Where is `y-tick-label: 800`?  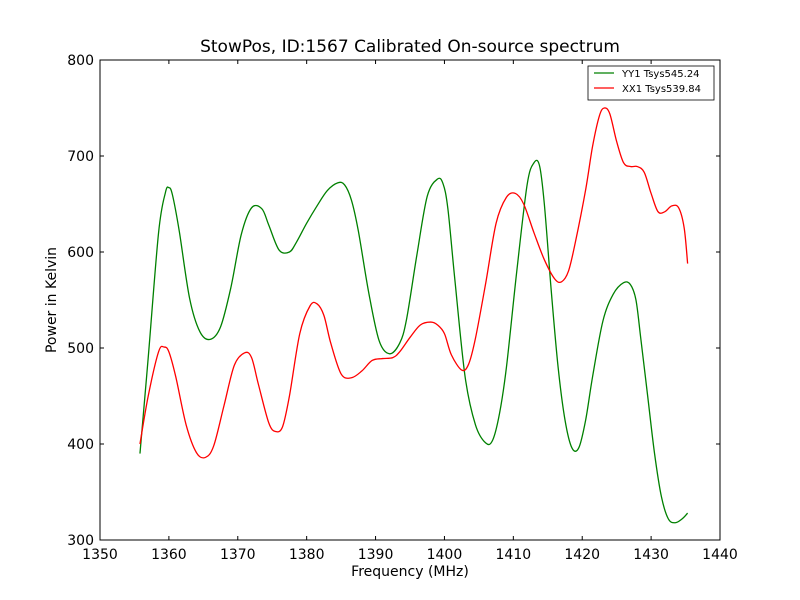 y-tick-label: 800 is located at coordinates (80, 61).